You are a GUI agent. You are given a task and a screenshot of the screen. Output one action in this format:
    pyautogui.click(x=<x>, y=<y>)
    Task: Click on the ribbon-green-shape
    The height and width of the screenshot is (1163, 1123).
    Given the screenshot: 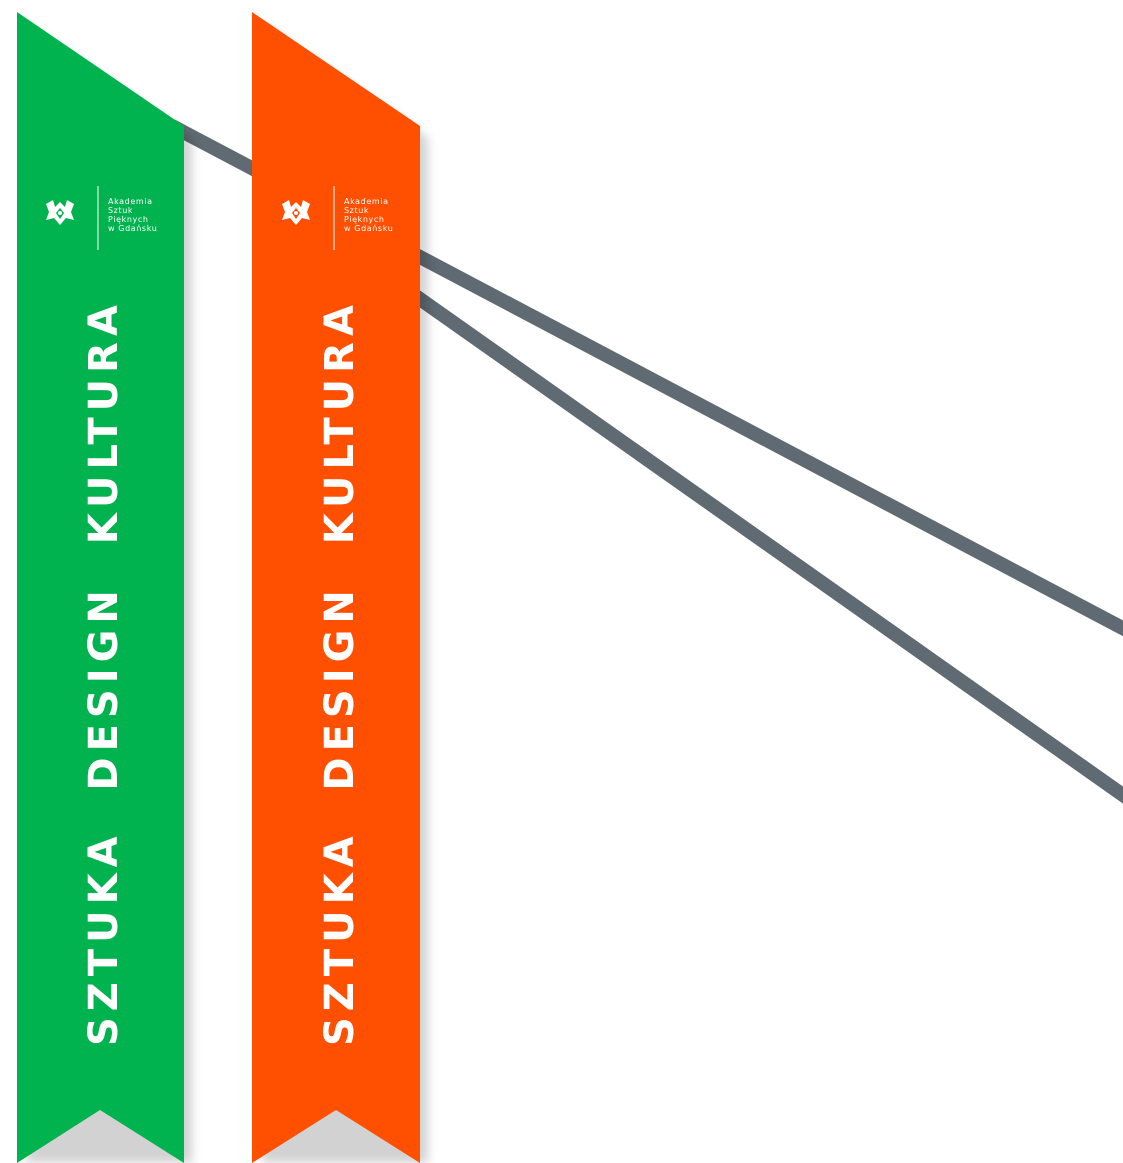 What is the action you would take?
    pyautogui.click(x=100, y=587)
    